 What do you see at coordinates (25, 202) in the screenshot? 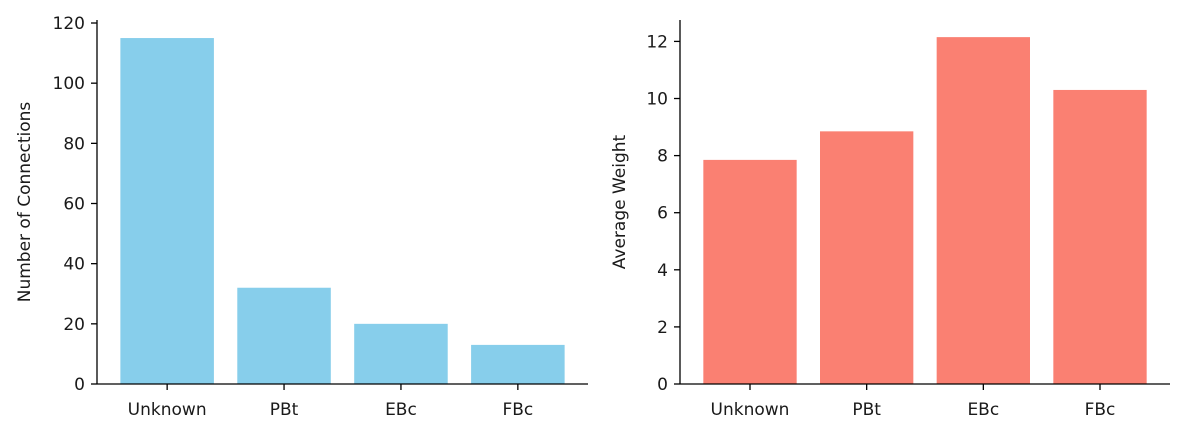
I see `y-axis-title: Number of Connections` at bounding box center [25, 202].